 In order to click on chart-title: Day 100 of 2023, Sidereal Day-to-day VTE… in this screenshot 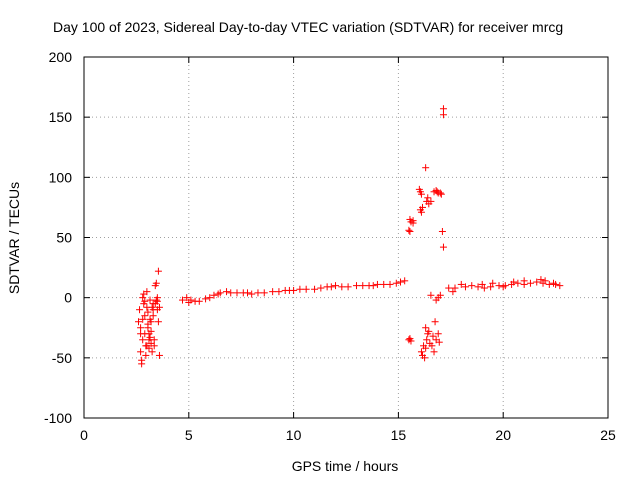, I will do `click(308, 27)`.